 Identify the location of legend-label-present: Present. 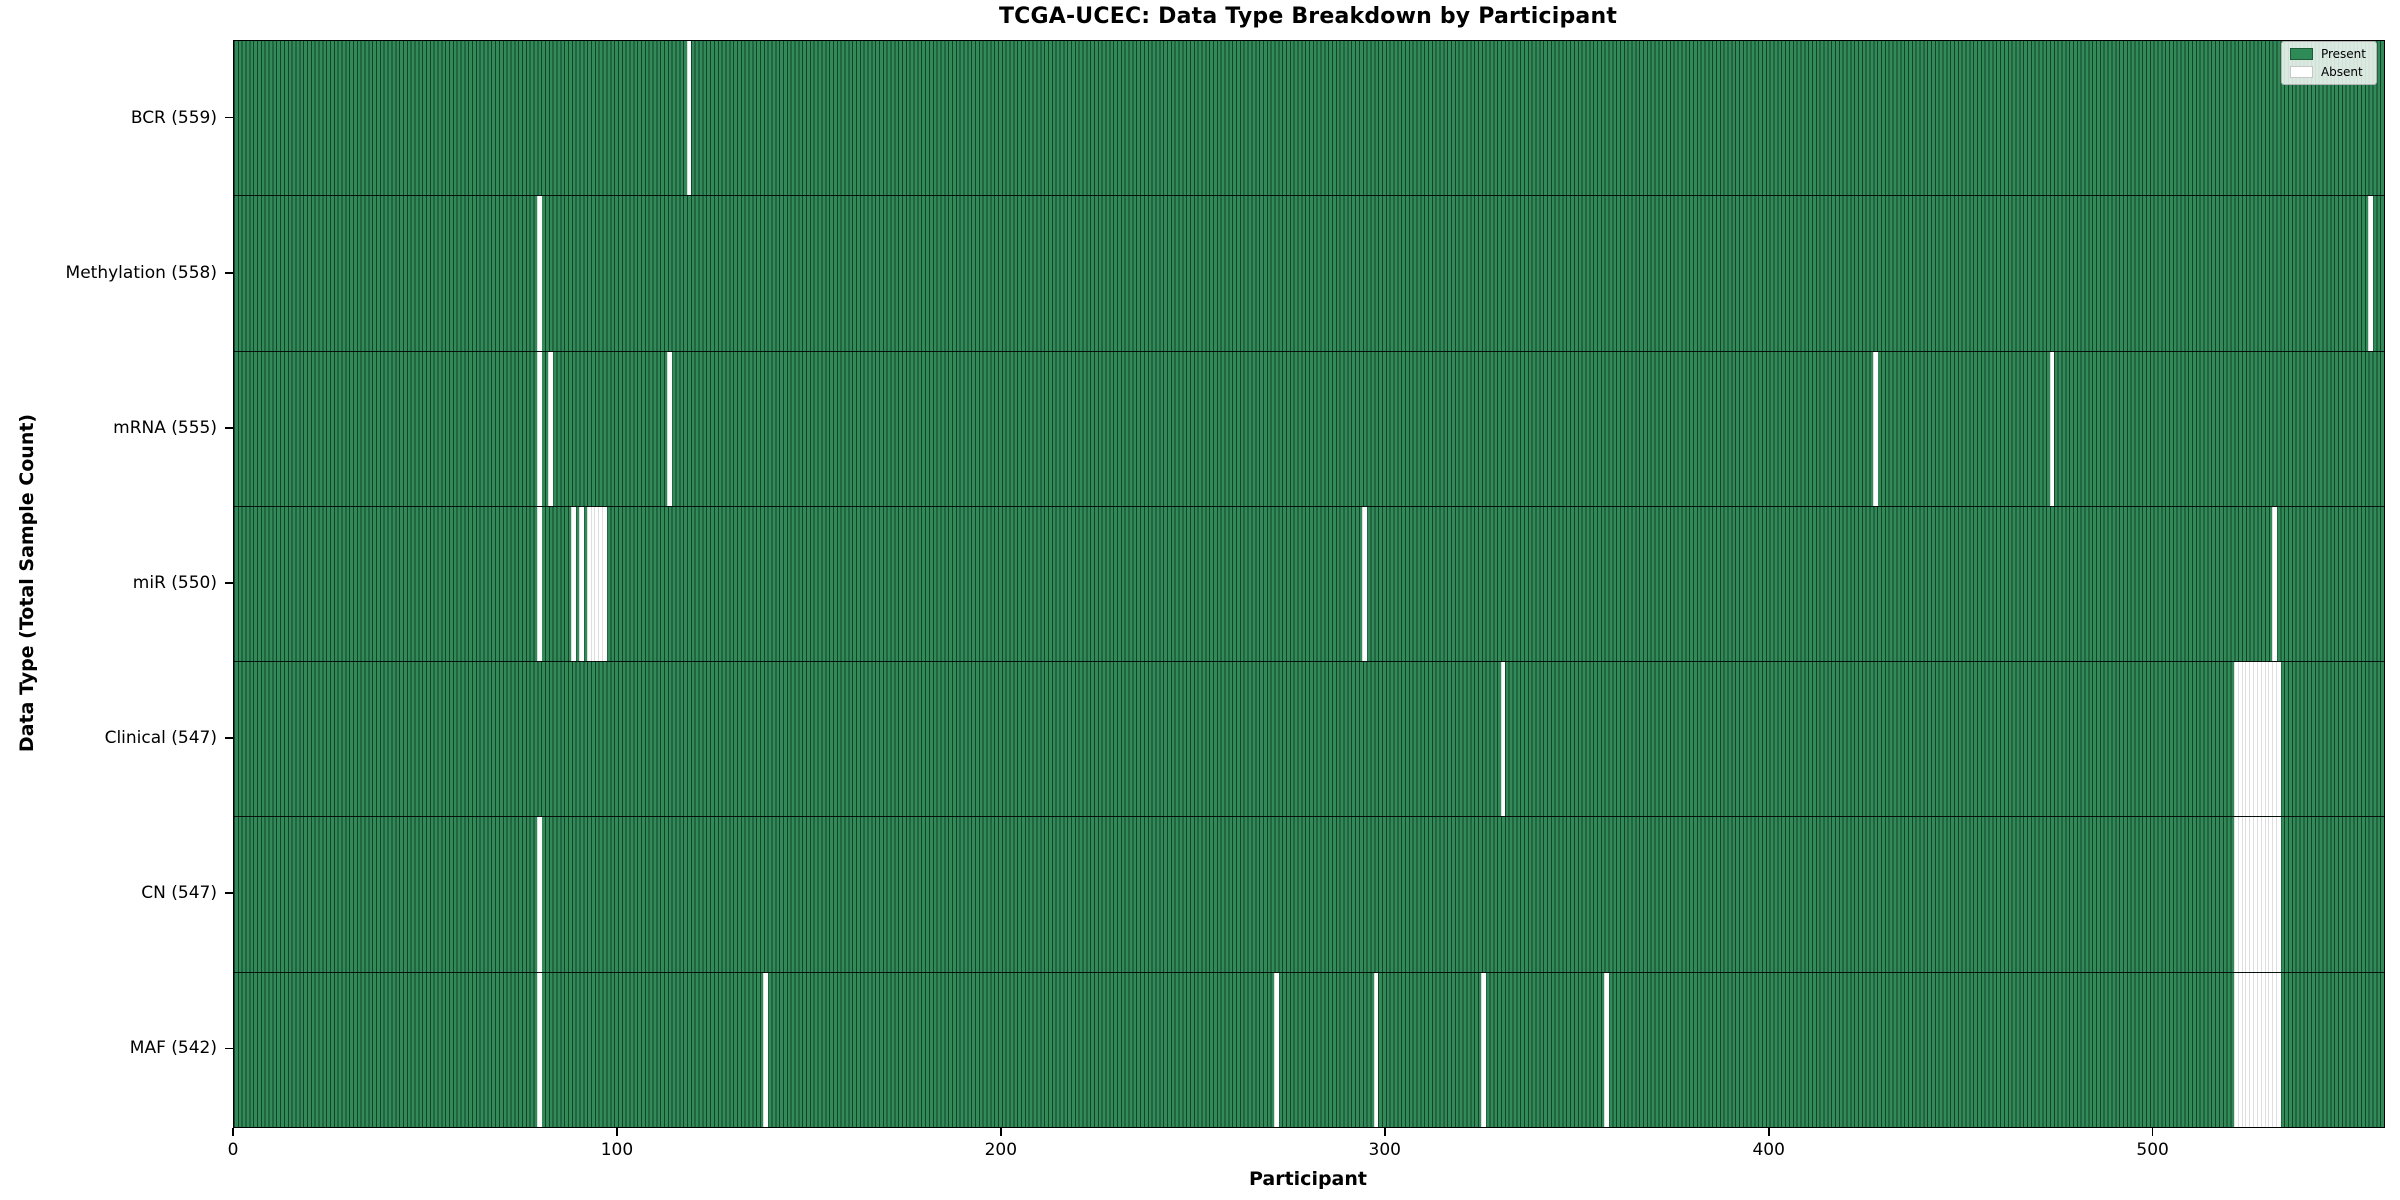
(2343, 54).